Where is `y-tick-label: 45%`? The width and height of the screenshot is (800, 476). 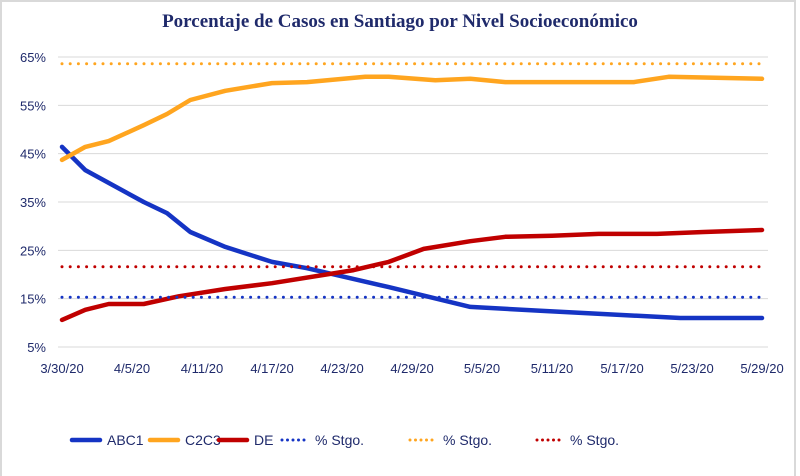 y-tick-label: 45% is located at coordinates (33, 154).